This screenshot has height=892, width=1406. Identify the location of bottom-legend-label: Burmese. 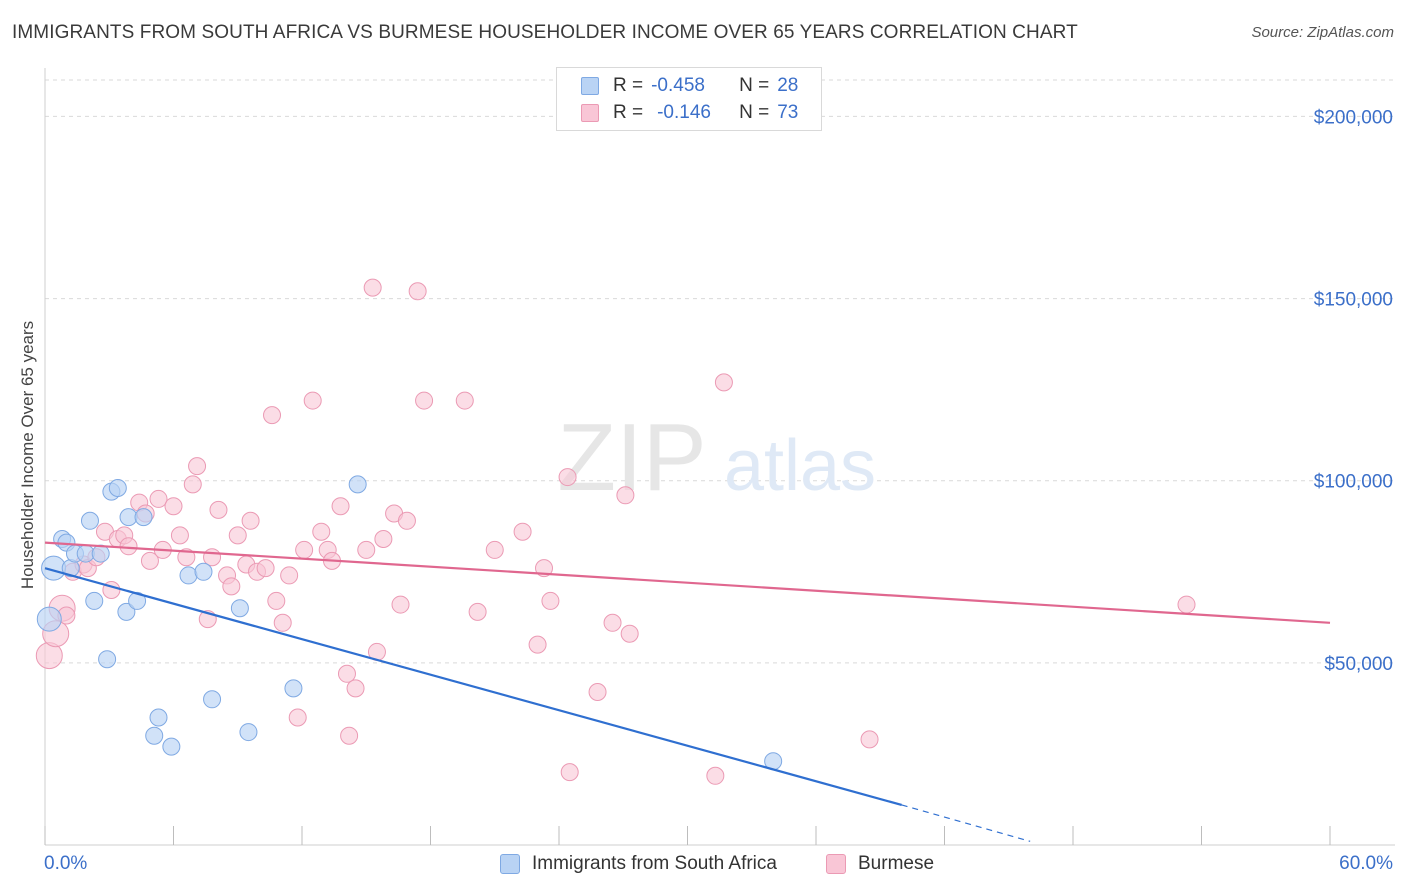
(896, 863).